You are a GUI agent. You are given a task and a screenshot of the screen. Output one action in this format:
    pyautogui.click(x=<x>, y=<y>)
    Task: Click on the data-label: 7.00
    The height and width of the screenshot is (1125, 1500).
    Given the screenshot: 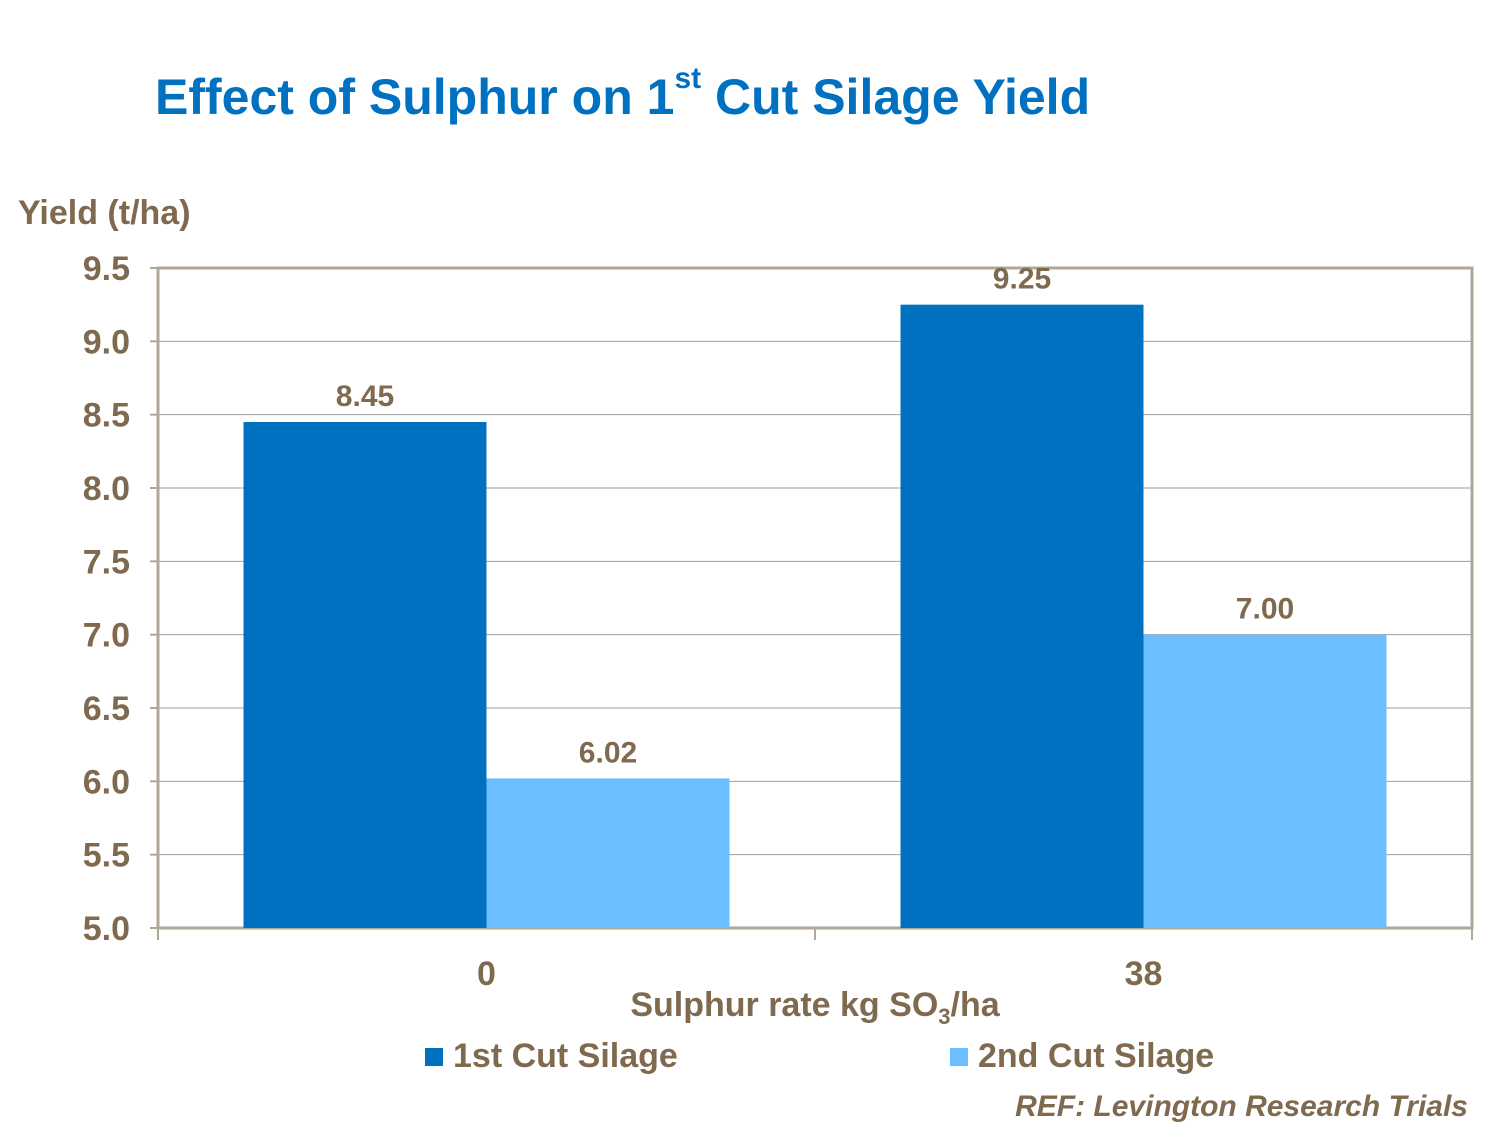 What is the action you would take?
    pyautogui.click(x=1265, y=609)
    